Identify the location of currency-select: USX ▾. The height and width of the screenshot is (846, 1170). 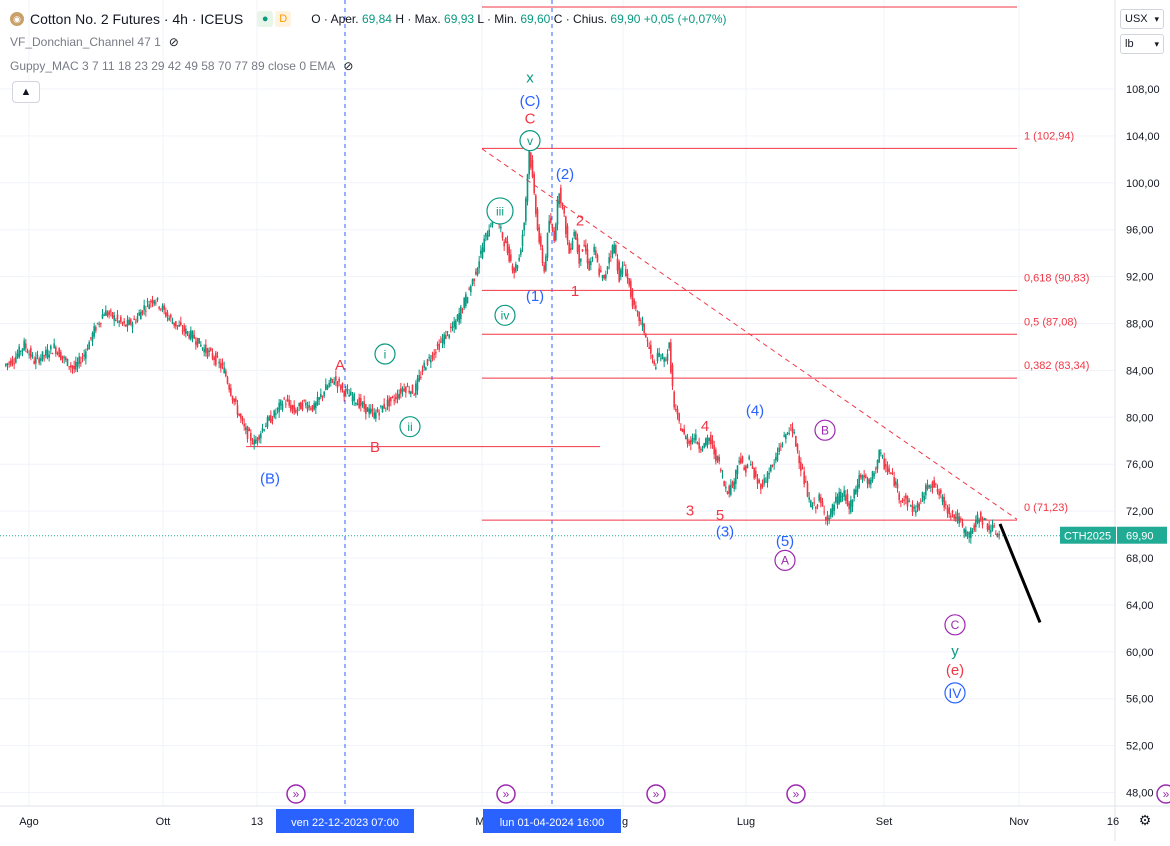
(1142, 19).